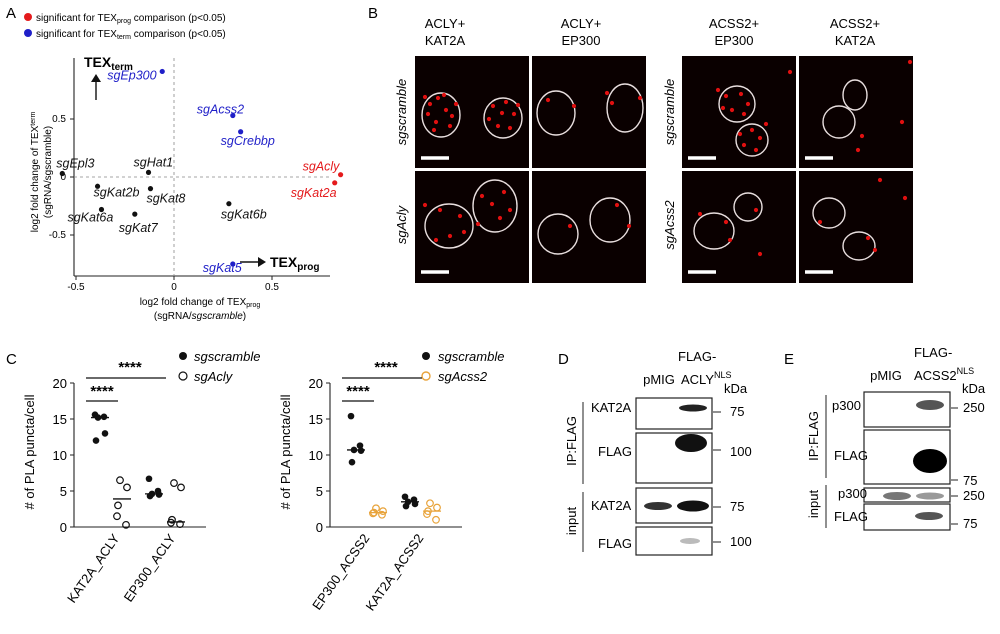 This screenshot has height=634, width=1000. What do you see at coordinates (96, 78) in the screenshot?
I see `tex-term-arrowhead` at bounding box center [96, 78].